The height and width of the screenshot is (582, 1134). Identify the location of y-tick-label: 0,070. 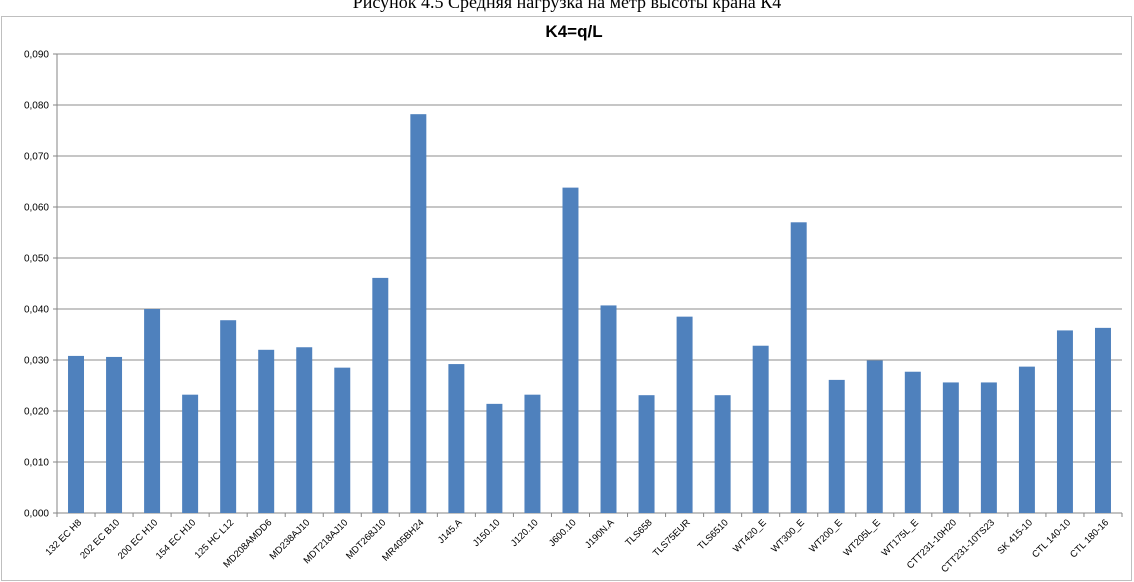
(36, 157).